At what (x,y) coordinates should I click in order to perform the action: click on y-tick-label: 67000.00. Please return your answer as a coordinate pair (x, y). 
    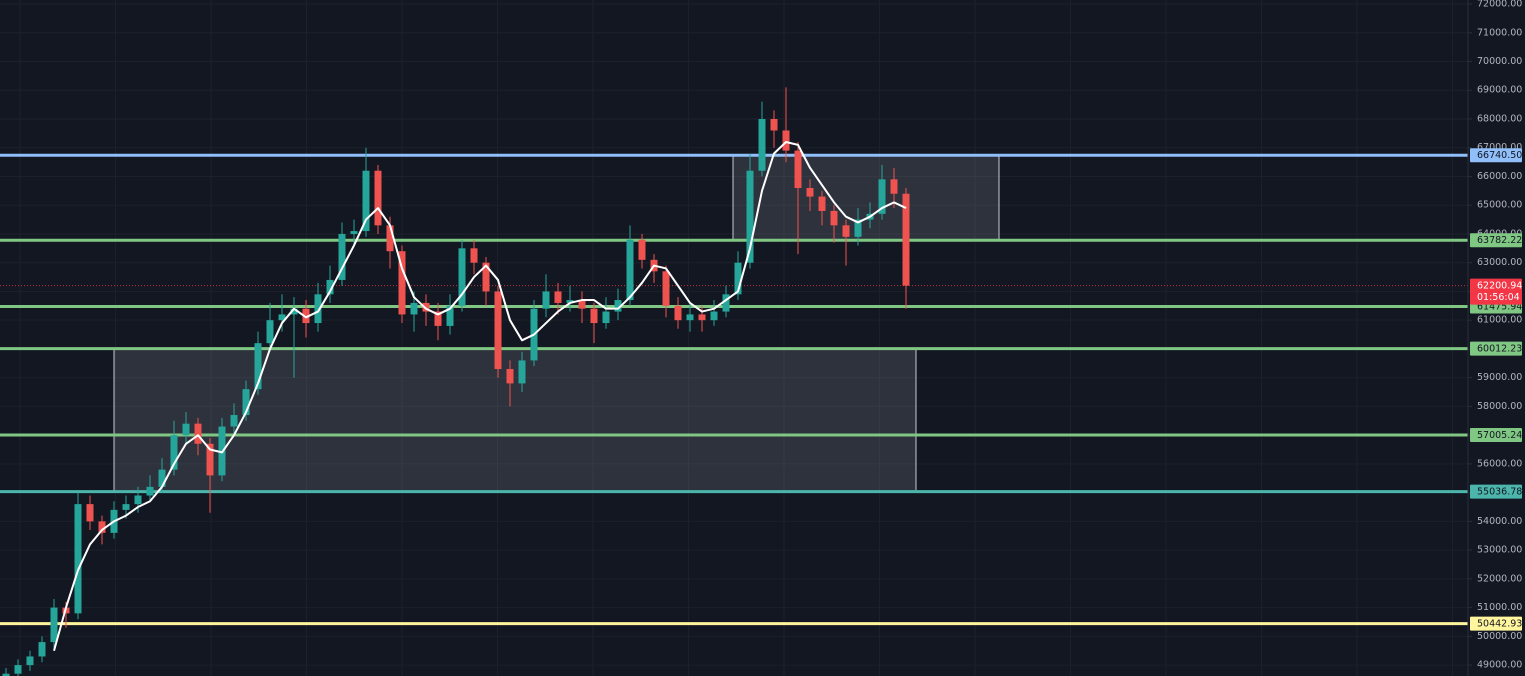
    Looking at the image, I should click on (1499, 147).